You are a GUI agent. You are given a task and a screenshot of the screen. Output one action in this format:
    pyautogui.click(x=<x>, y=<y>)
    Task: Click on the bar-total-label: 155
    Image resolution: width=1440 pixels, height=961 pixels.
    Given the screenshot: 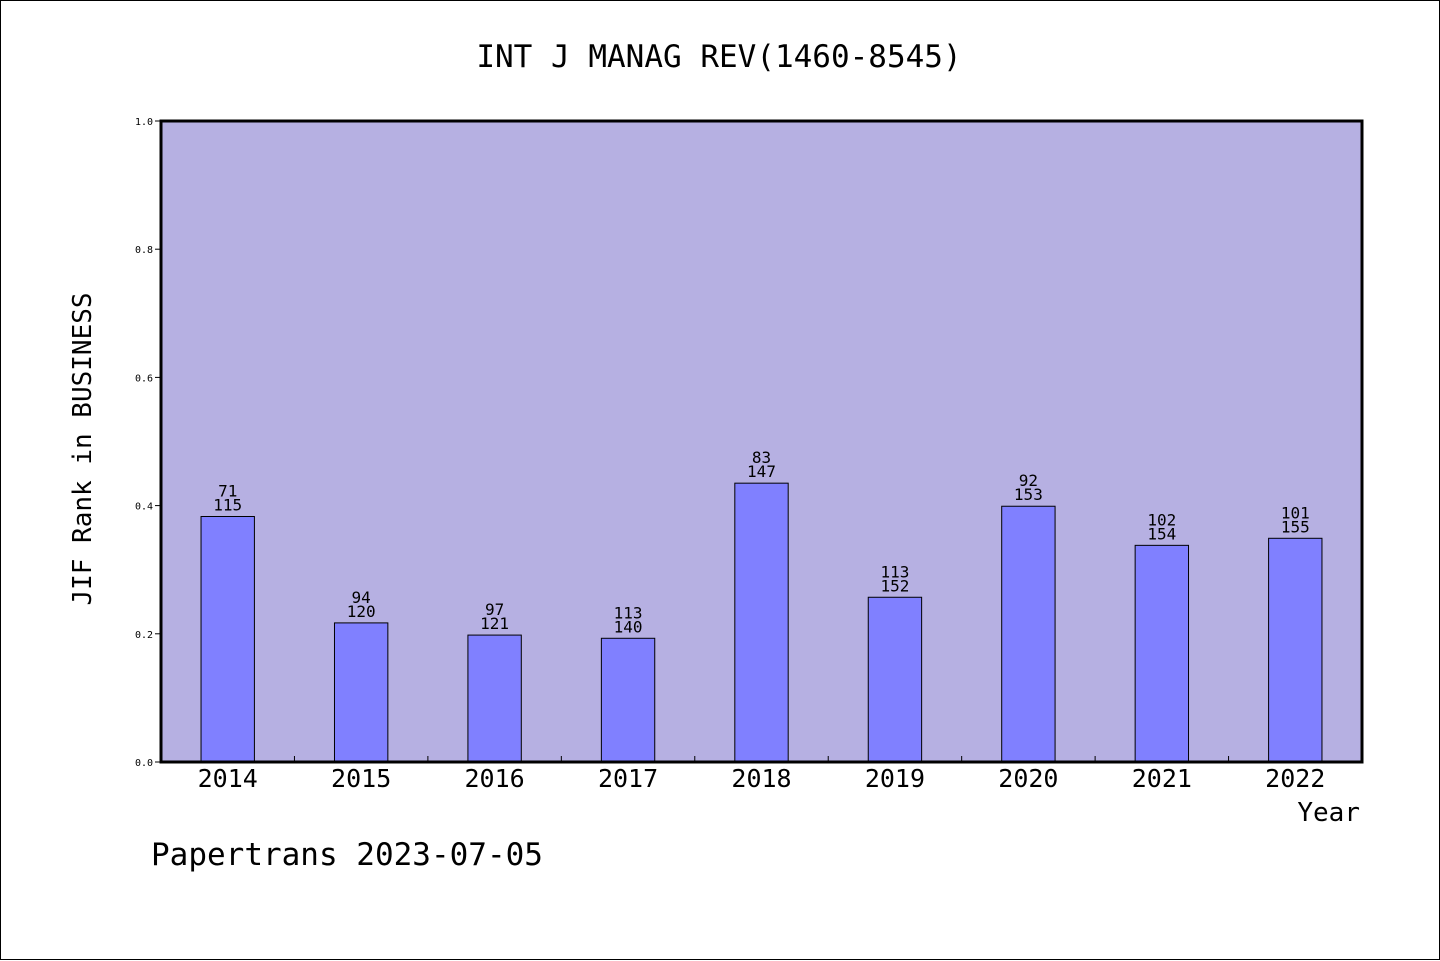 What is the action you would take?
    pyautogui.click(x=1295, y=526)
    